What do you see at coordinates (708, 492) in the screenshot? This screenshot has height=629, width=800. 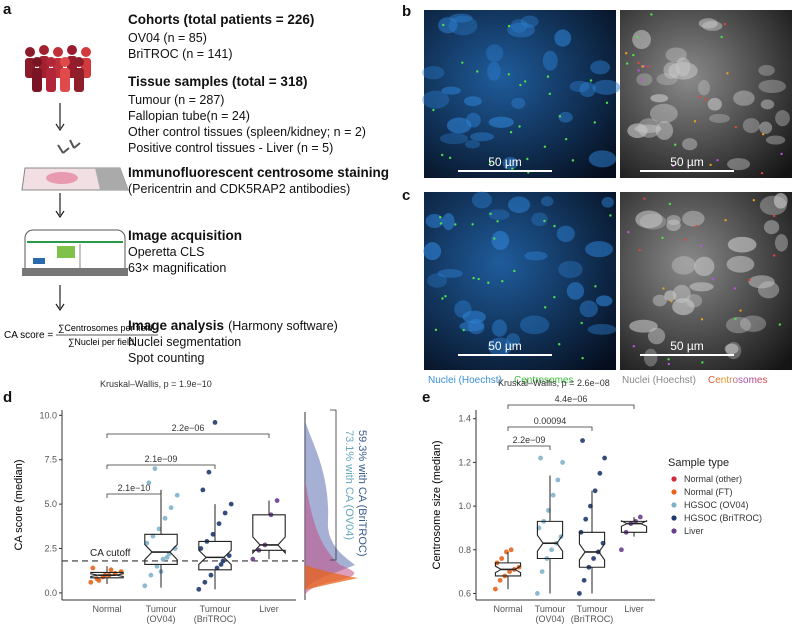 I see `legend-label: Normal (FT)` at bounding box center [708, 492].